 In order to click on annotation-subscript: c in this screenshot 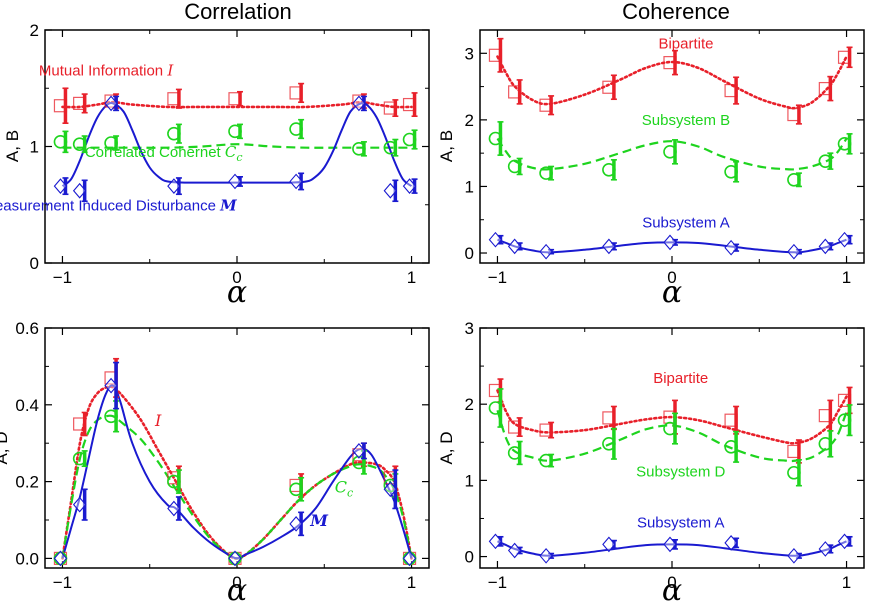, I will do `click(239, 157)`.